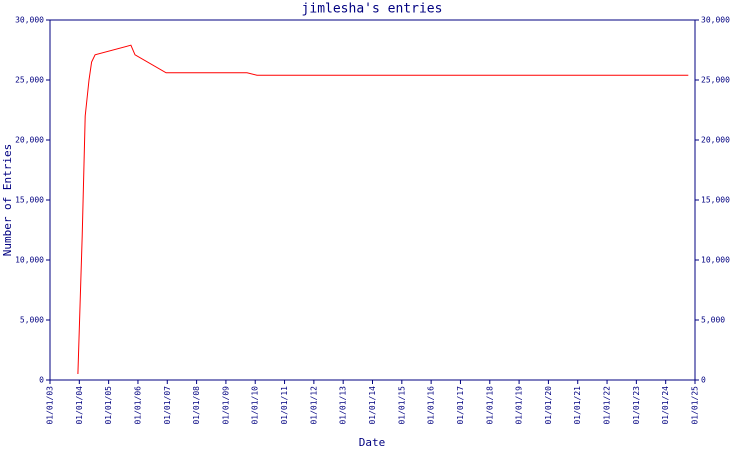 Image resolution: width=750 pixels, height=450 pixels. What do you see at coordinates (489, 405) in the screenshot?
I see `x-tick-label: 01/01/18` at bounding box center [489, 405].